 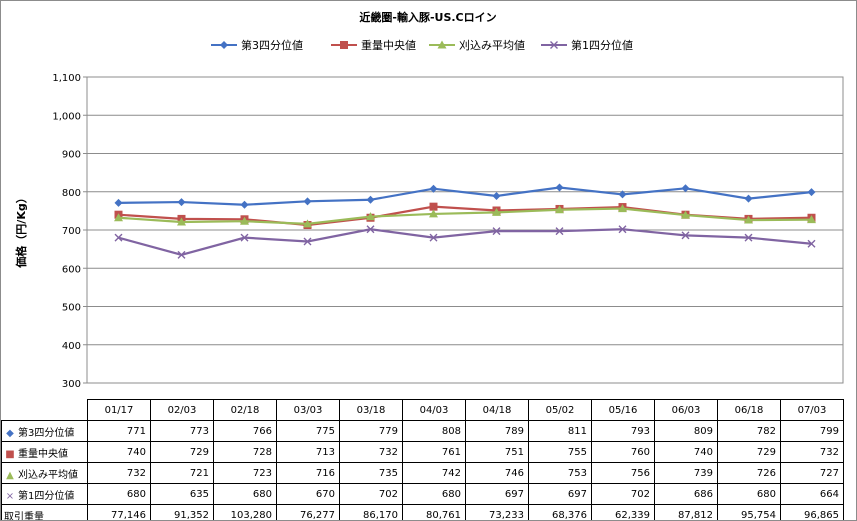 What do you see at coordinates (434, 431) in the screenshot?
I see `table-cell: 808` at bounding box center [434, 431].